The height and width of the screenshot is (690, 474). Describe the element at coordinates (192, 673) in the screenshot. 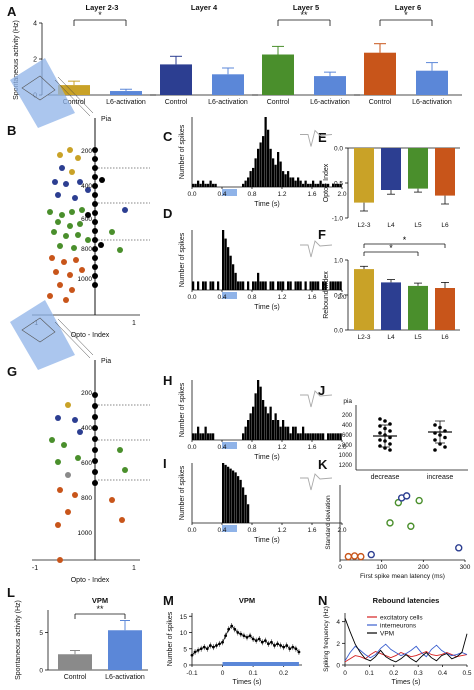

I see `m-x-tick-label: -0.1` at that location.